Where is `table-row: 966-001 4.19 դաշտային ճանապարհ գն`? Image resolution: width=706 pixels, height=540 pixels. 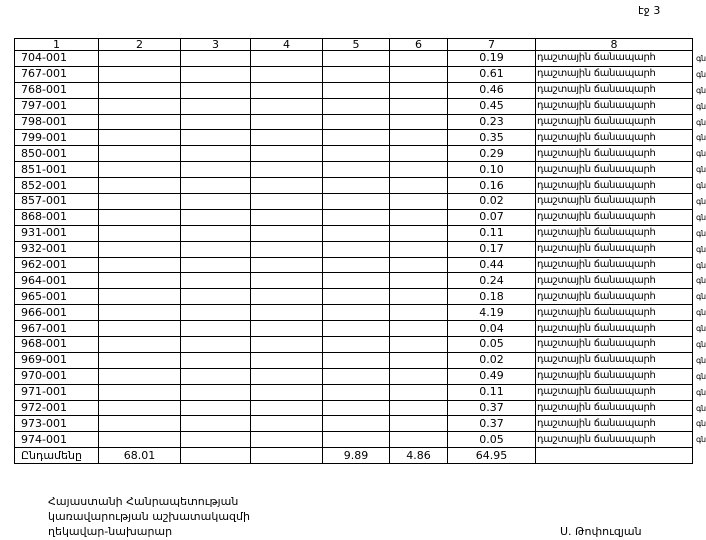
table-row: 966-001 4.19 դաշտային ճանապարհ գն is located at coordinates (360, 313).